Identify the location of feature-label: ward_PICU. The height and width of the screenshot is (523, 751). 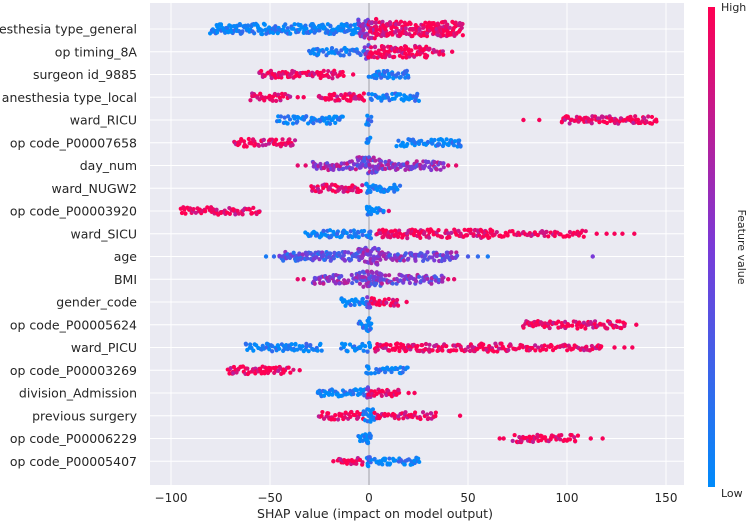
(104, 347).